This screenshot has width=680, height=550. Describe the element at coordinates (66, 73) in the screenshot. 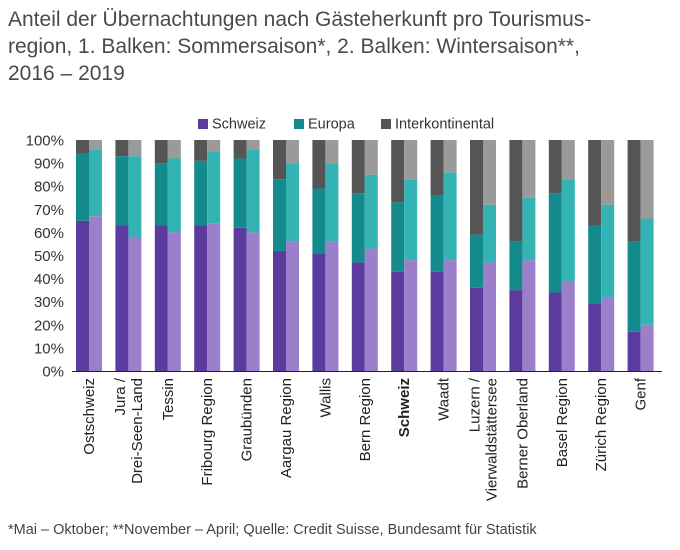

I see `chart-title-line-3: 2016 – 2019` at that location.